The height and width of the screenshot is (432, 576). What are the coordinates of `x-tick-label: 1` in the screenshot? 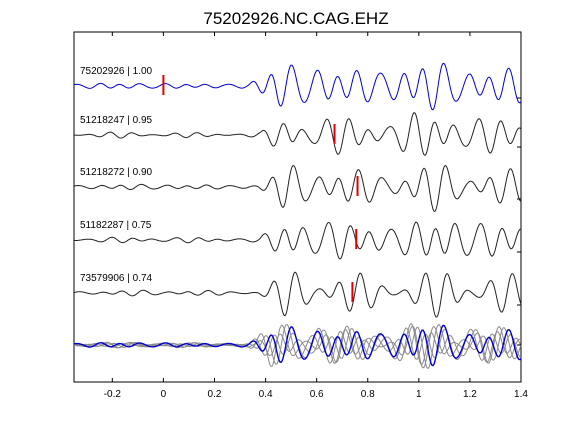 It's located at (419, 394).